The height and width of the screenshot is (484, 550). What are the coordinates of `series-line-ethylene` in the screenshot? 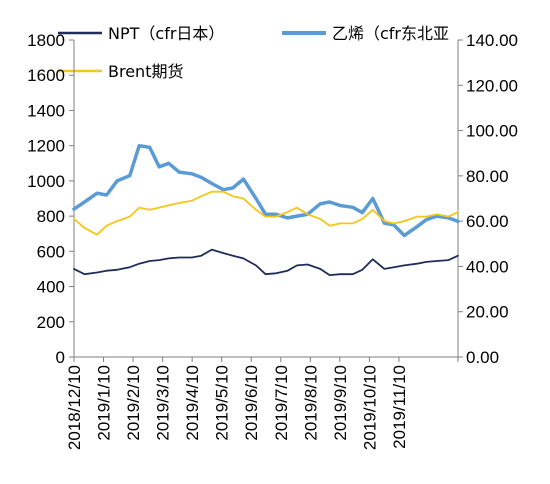 It's located at (266, 190).